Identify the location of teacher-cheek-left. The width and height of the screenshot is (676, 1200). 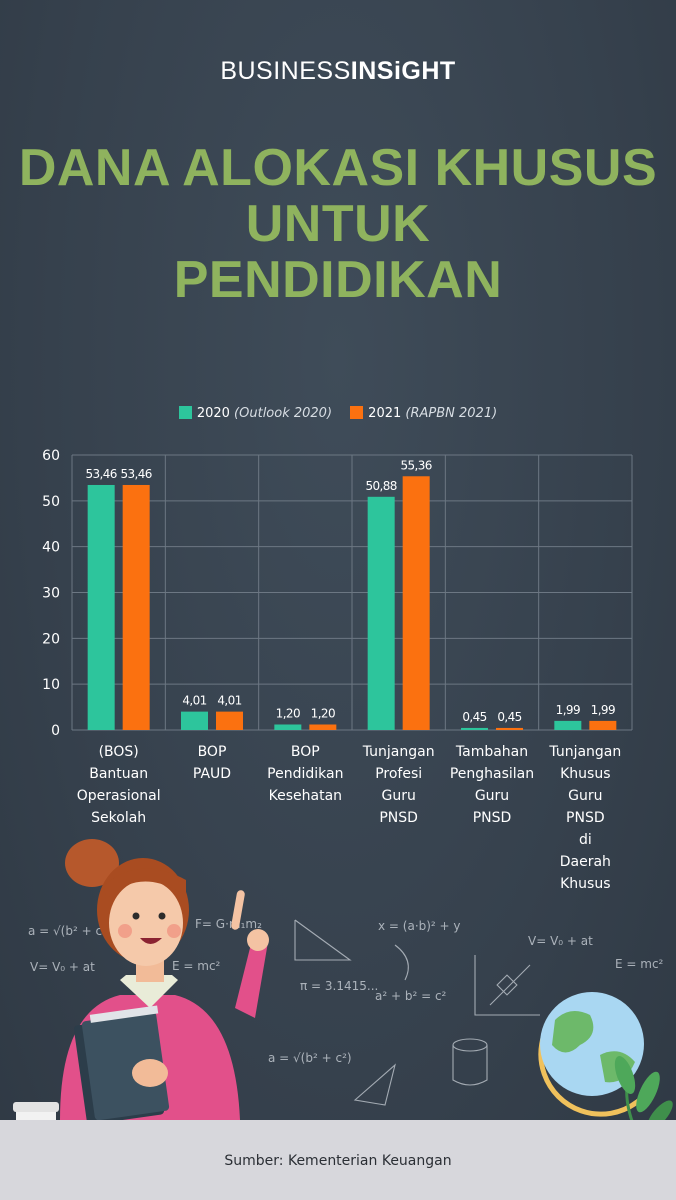
(125, 931).